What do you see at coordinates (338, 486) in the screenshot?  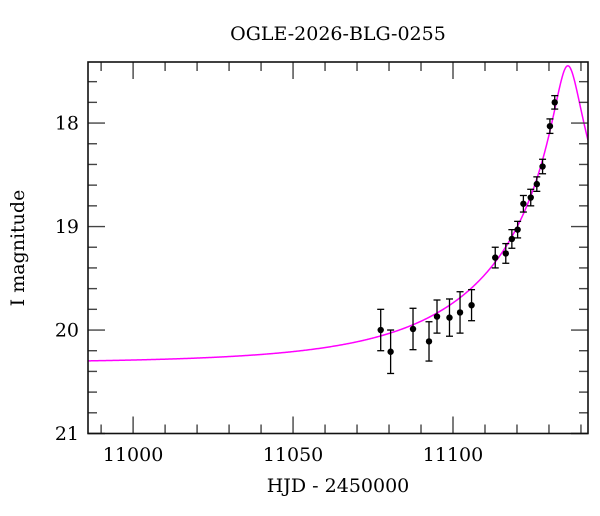 I see `x-axis-label: HJD - 2450000` at bounding box center [338, 486].